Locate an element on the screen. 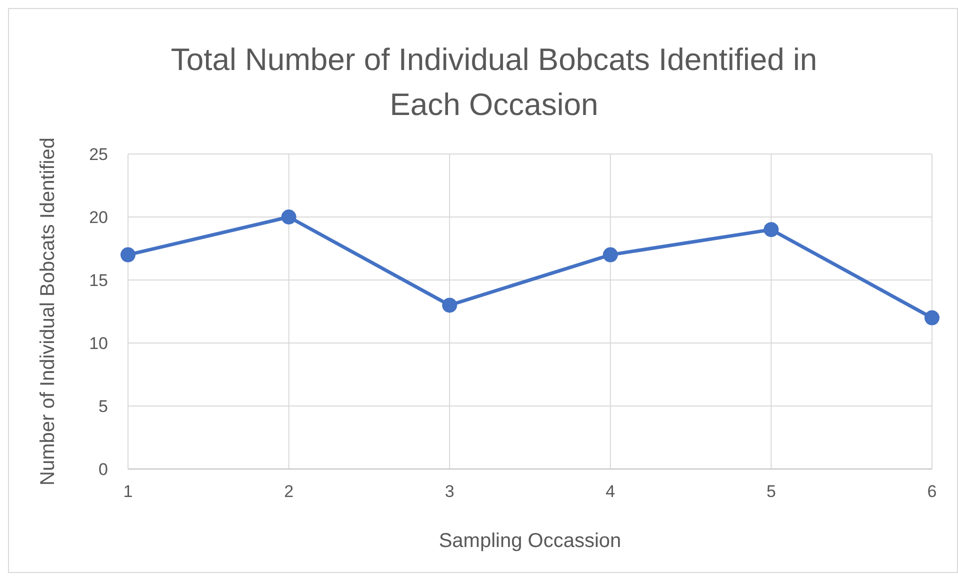  y-tick-label: 0 is located at coordinates (103, 470).